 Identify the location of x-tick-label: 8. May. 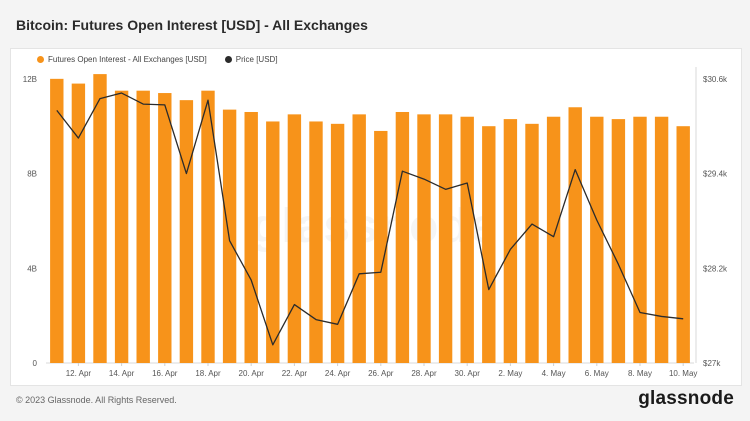
(640, 373).